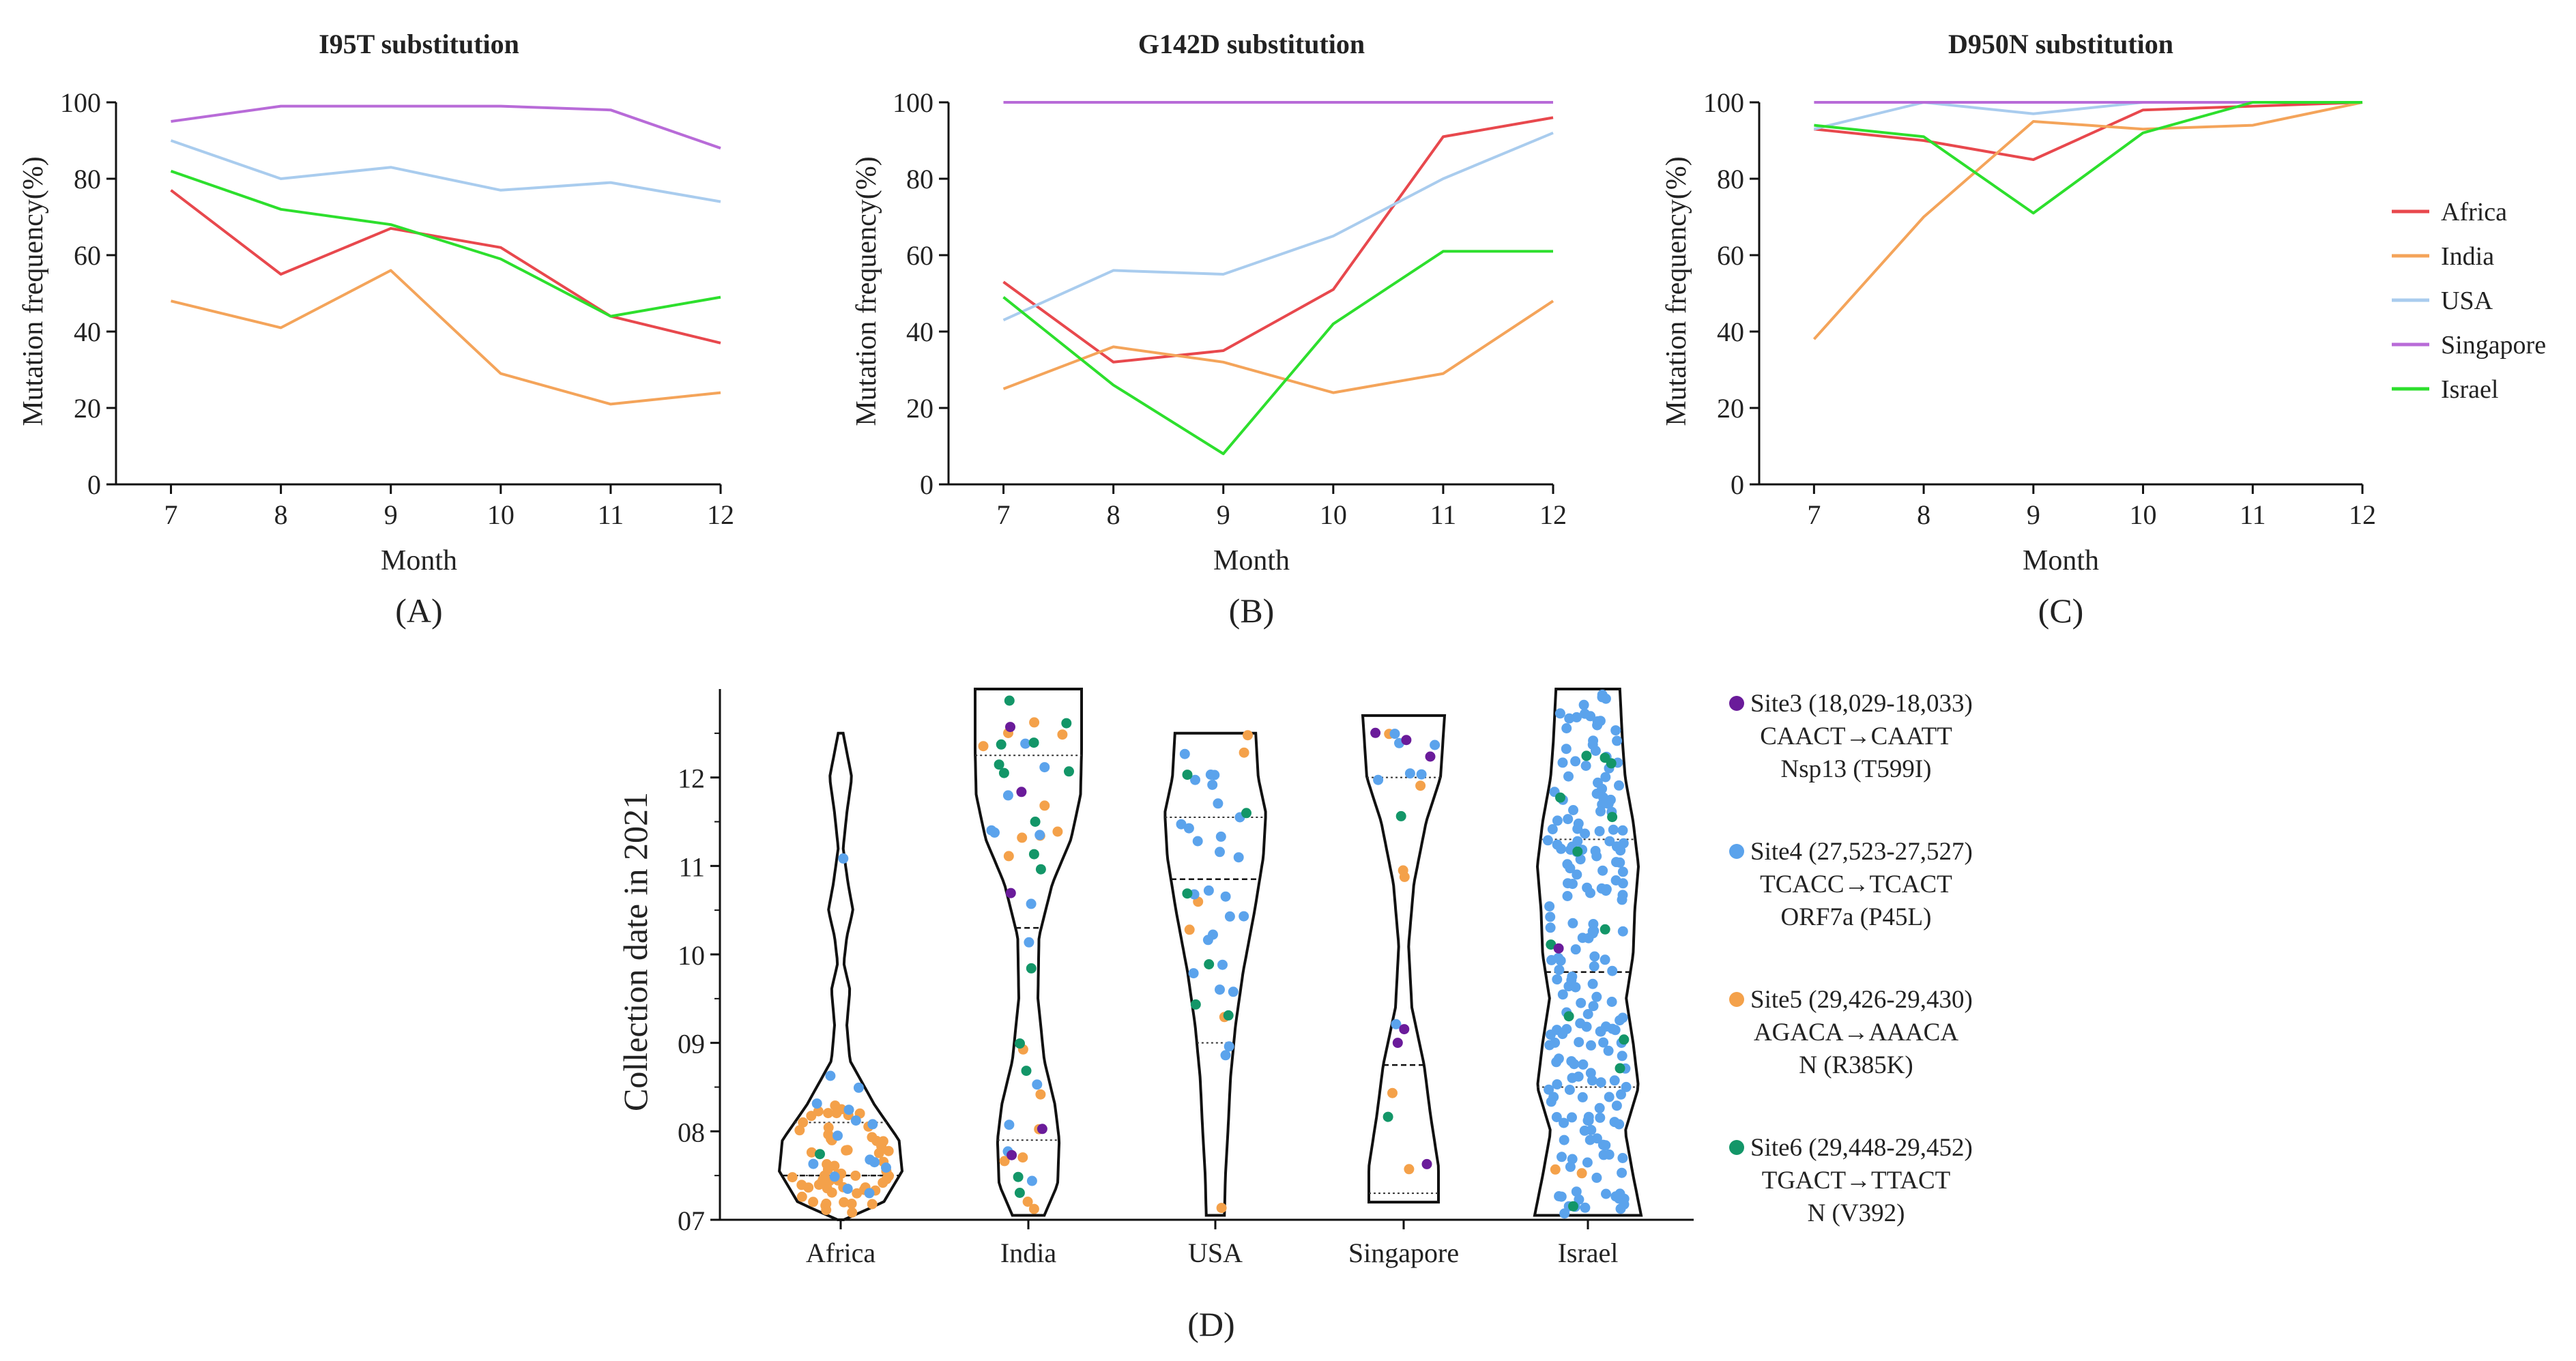 This screenshot has width=2576, height=1361. What do you see at coordinates (1252, 610) in the screenshot?
I see `panel-b-label: (B)` at bounding box center [1252, 610].